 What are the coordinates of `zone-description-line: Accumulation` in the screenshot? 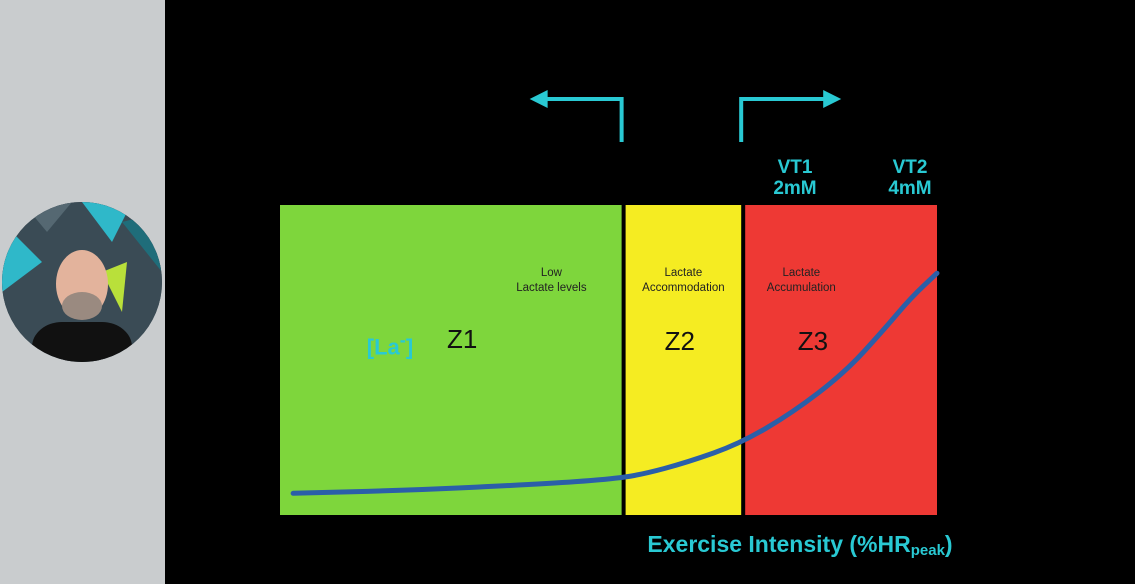 It's located at (801, 287).